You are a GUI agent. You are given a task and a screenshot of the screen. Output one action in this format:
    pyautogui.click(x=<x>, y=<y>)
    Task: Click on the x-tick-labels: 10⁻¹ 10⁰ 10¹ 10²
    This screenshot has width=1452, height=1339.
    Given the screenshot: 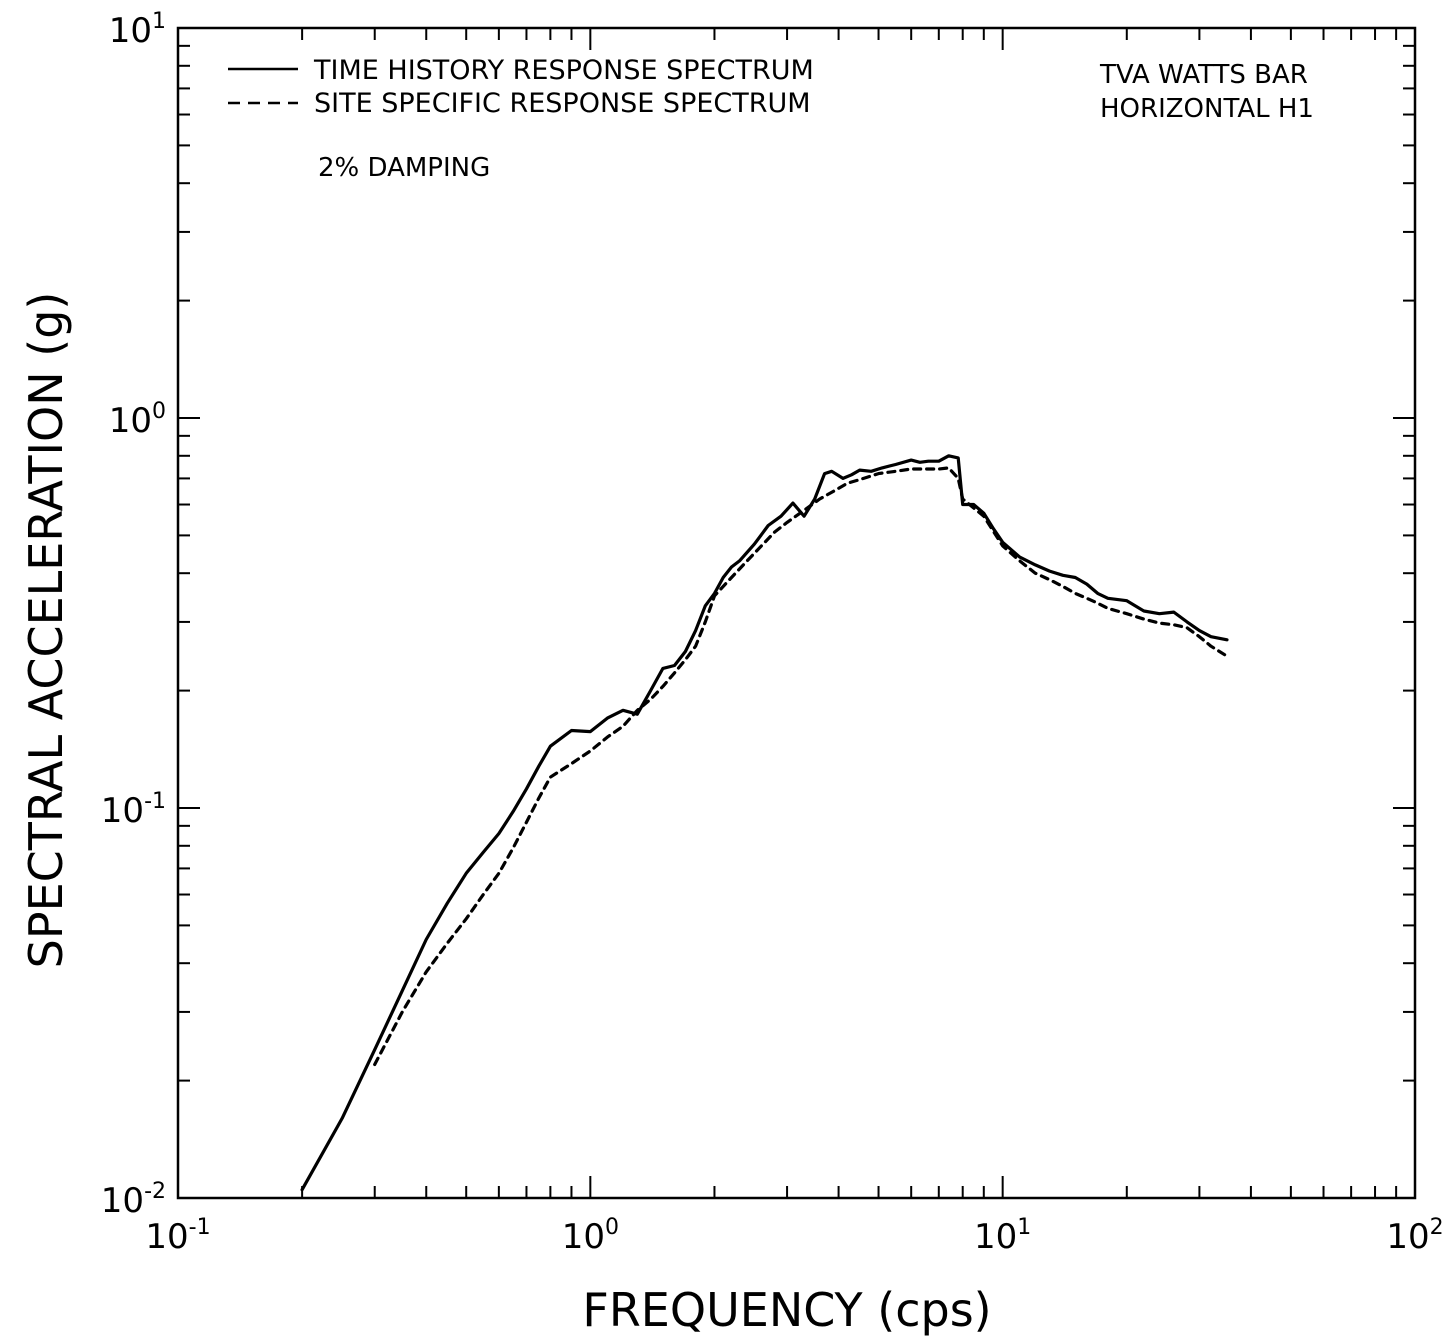 What is the action you would take?
    pyautogui.click(x=794, y=1236)
    